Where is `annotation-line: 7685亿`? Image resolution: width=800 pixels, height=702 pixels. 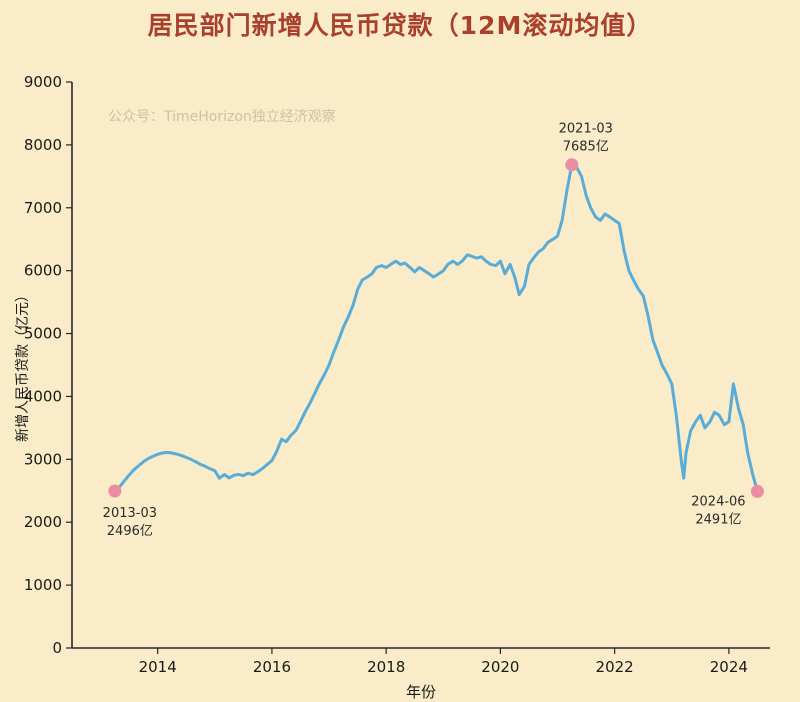 annotation-line: 7685亿 is located at coordinates (586, 147).